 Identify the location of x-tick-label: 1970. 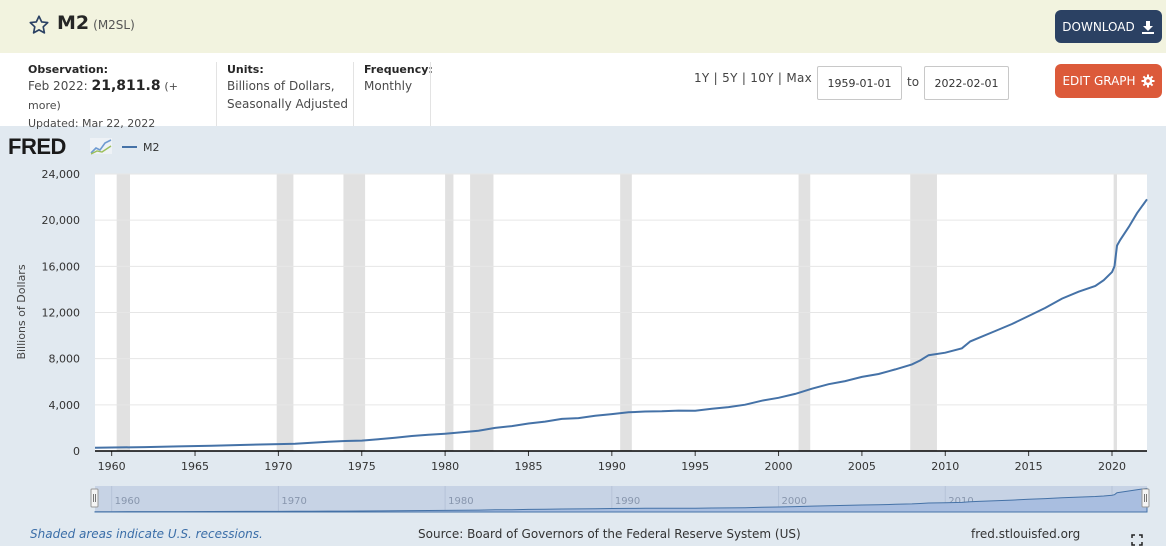
(278, 466).